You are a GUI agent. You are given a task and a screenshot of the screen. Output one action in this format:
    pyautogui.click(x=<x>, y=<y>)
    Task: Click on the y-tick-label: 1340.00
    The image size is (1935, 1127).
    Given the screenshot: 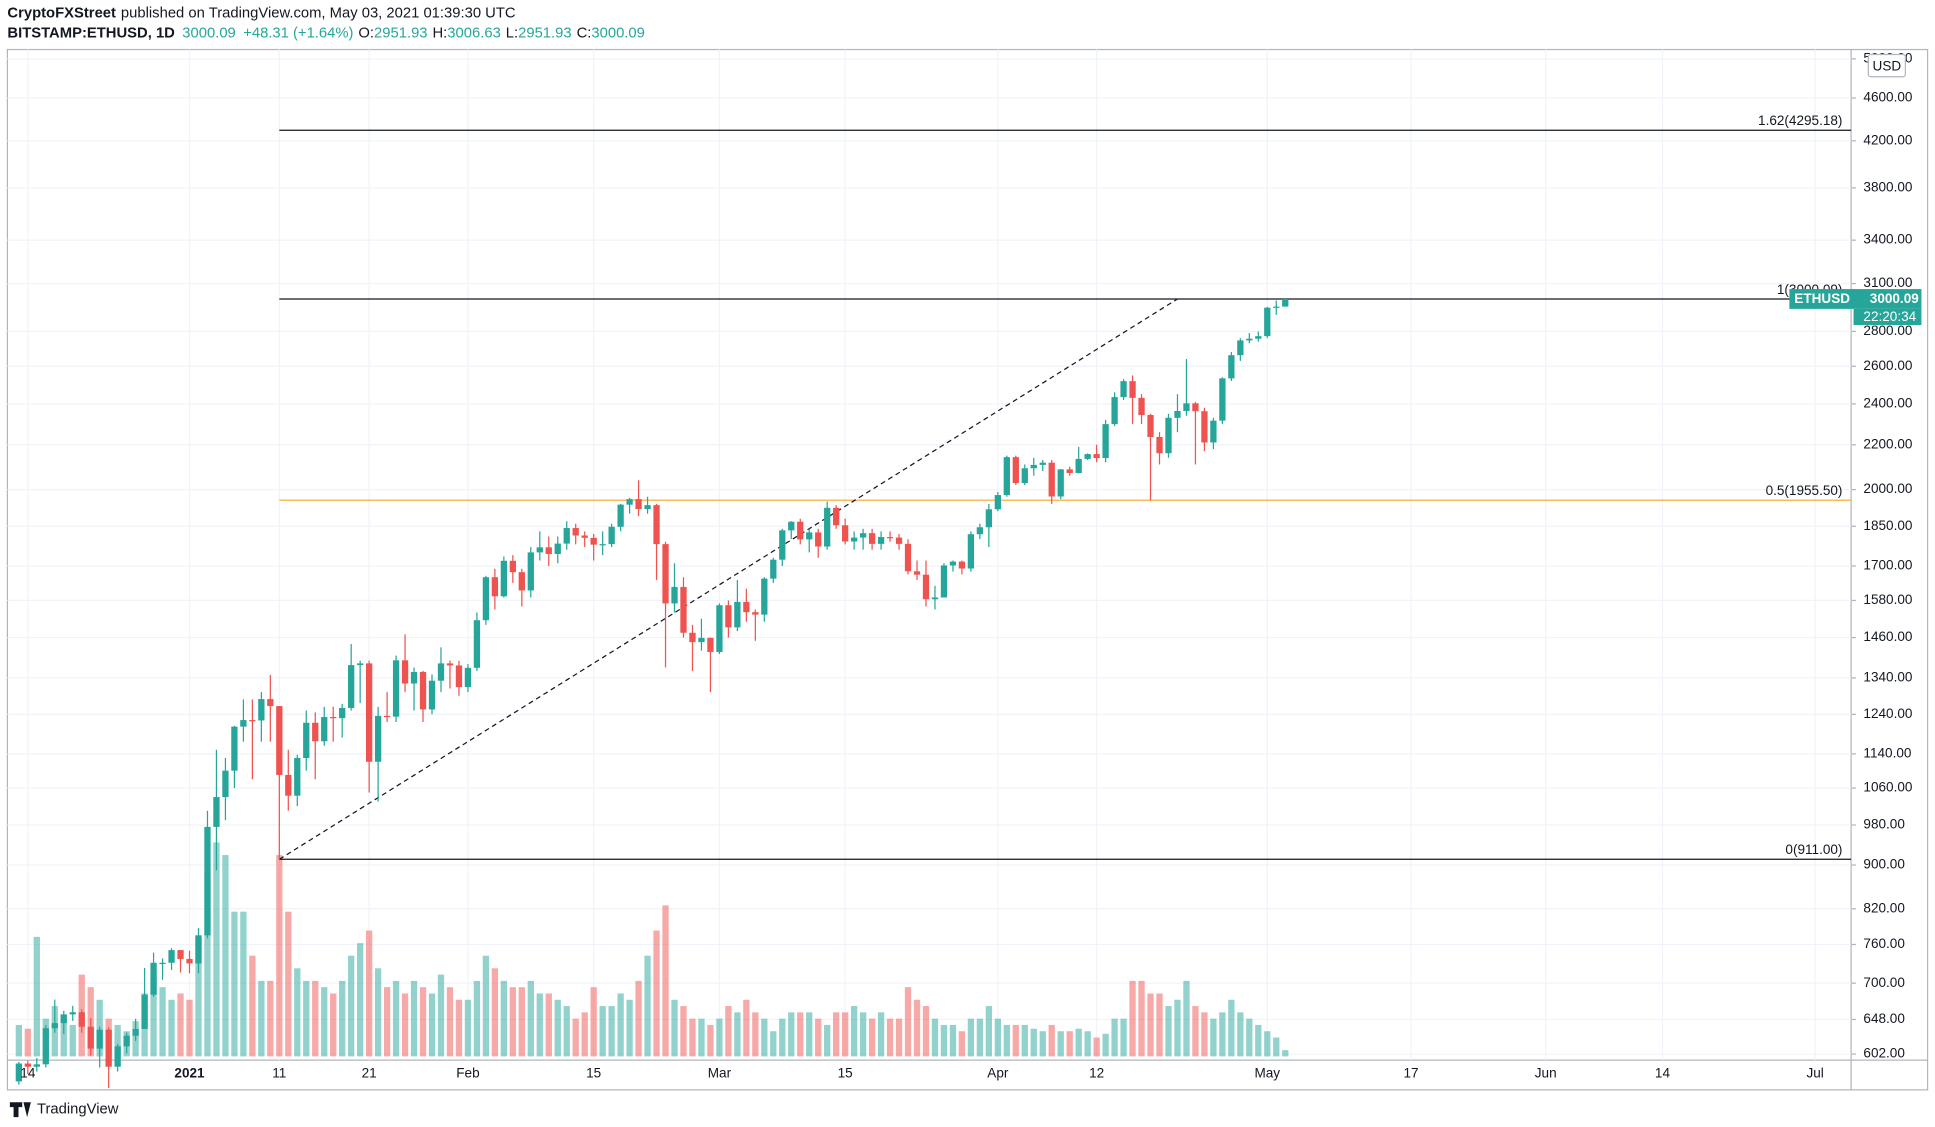 What is the action you would take?
    pyautogui.click(x=1887, y=676)
    